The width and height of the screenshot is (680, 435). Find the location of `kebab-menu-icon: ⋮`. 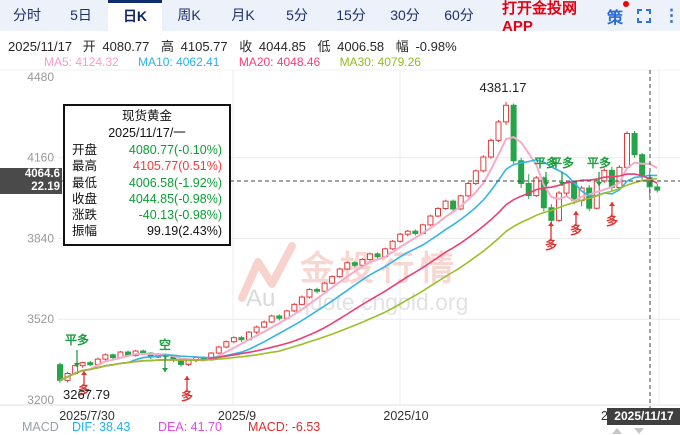

kebab-menu-icon: ⋮ is located at coordinates (671, 15).